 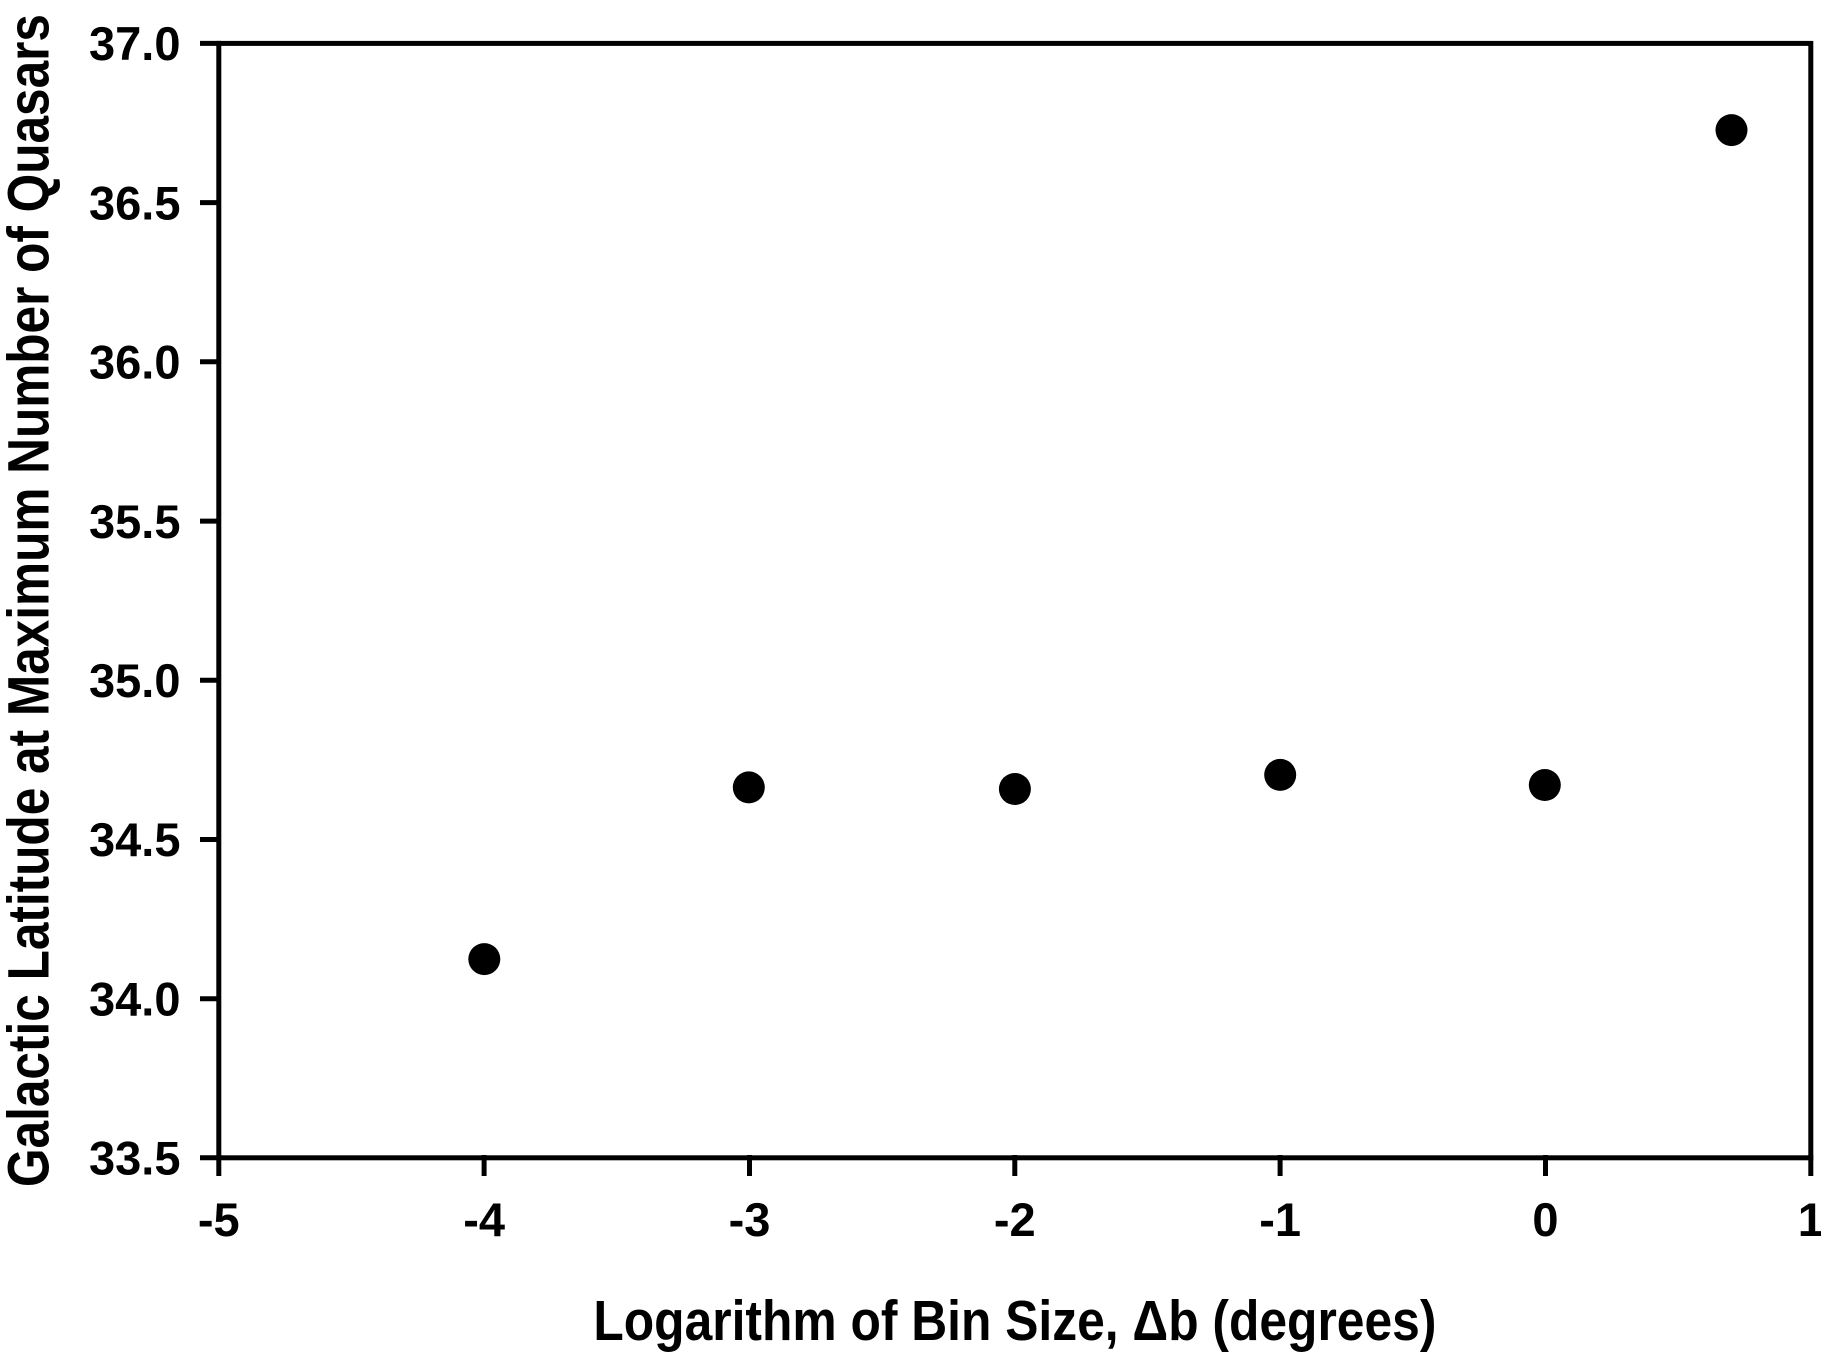 What do you see at coordinates (134, 362) in the screenshot?
I see `svg-text: 36.0` at bounding box center [134, 362].